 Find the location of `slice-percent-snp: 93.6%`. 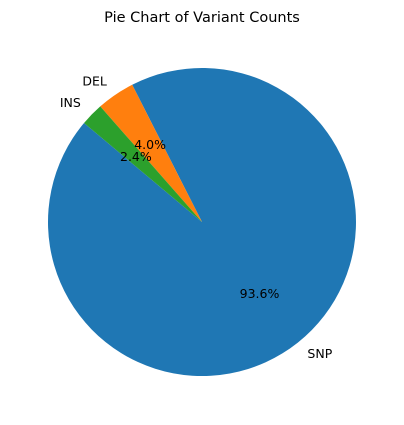

slice-percent-snp: 93.6% is located at coordinates (260, 293).